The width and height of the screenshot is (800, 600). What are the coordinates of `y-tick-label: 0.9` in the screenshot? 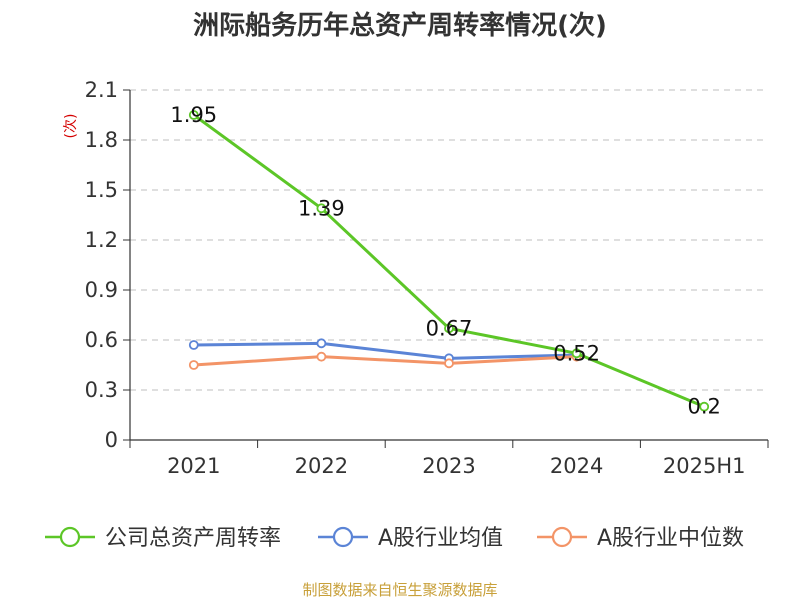 It's located at (101, 290).